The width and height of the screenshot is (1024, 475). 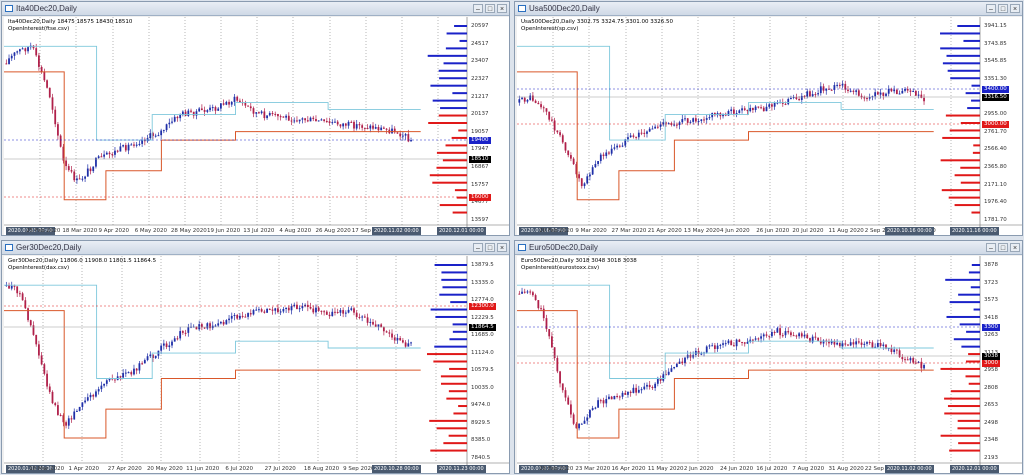 I want to click on time-tick-label: 18 Aug 2020, so click(x=321, y=469).